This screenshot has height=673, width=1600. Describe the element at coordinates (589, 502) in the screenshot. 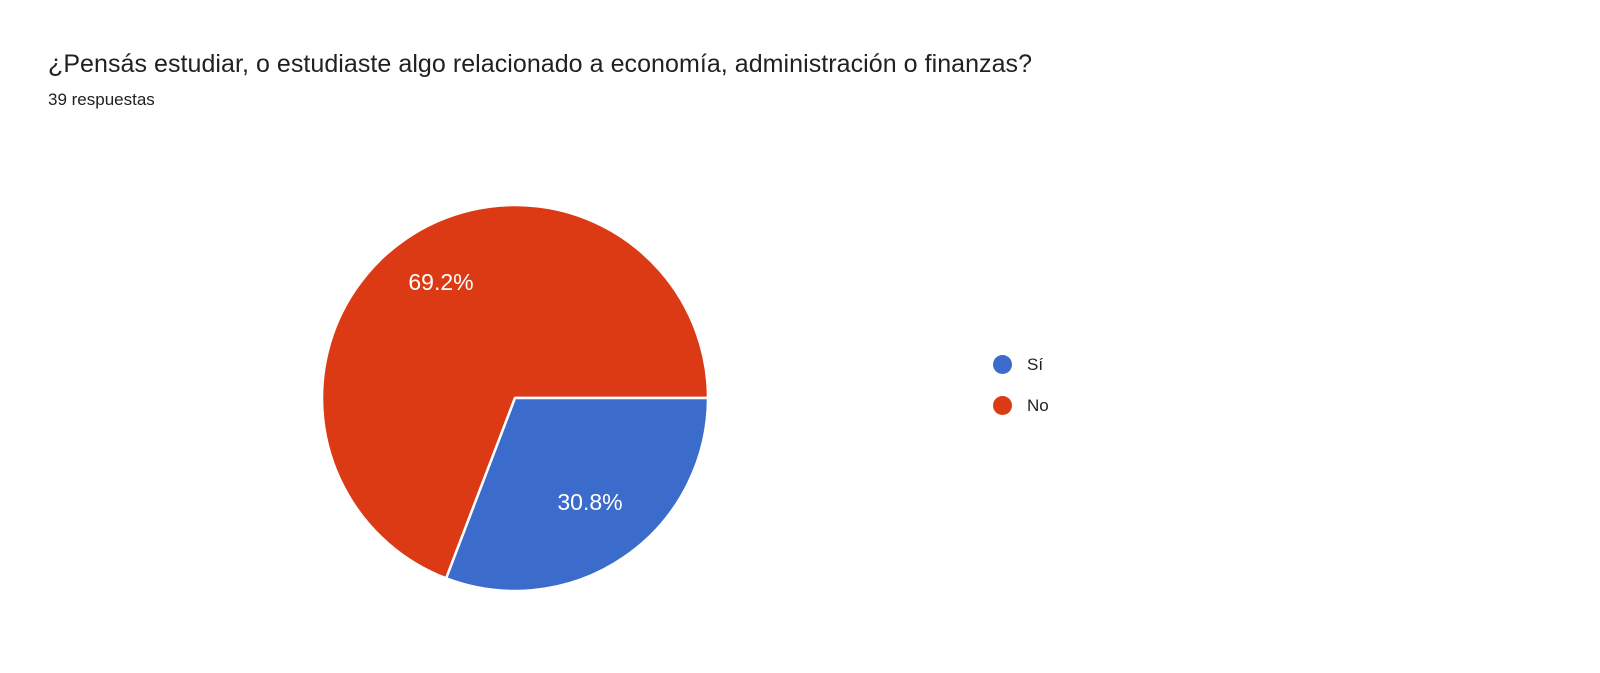

I see `pie-slice-label-si: 30.8%` at that location.